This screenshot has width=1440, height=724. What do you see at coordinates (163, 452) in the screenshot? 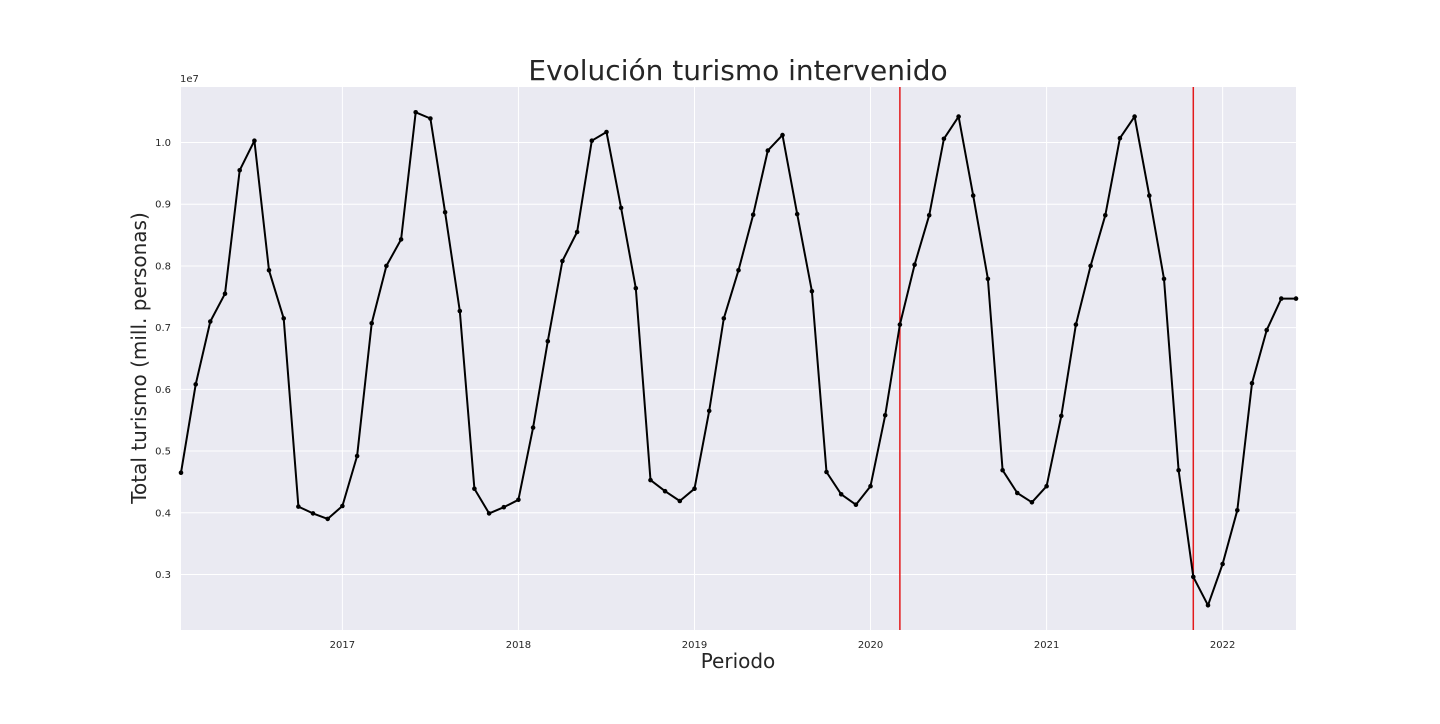
I see `y-tick-label: 0.5` at bounding box center [163, 452].